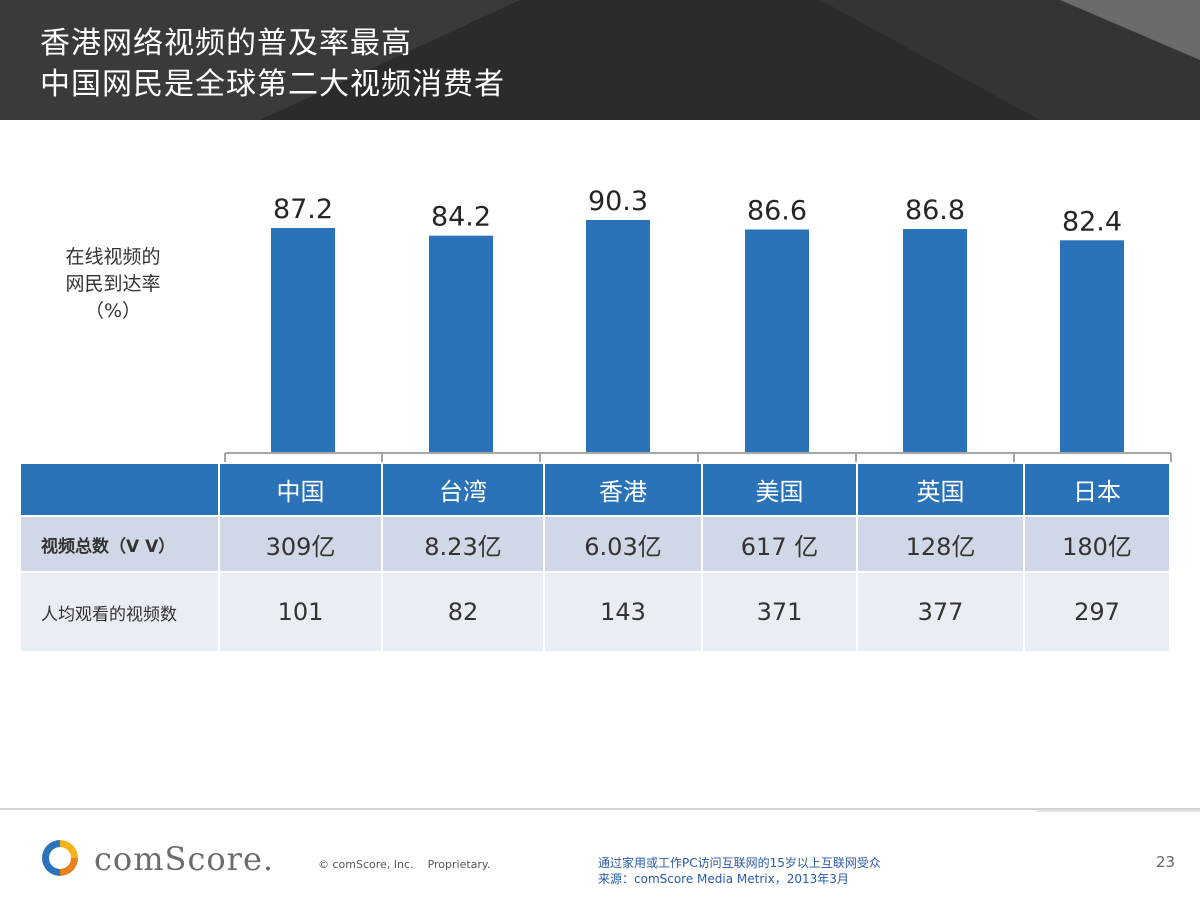 This screenshot has width=1200, height=900. Describe the element at coordinates (461, 217) in the screenshot. I see `bar-value-label: 84.2` at that location.